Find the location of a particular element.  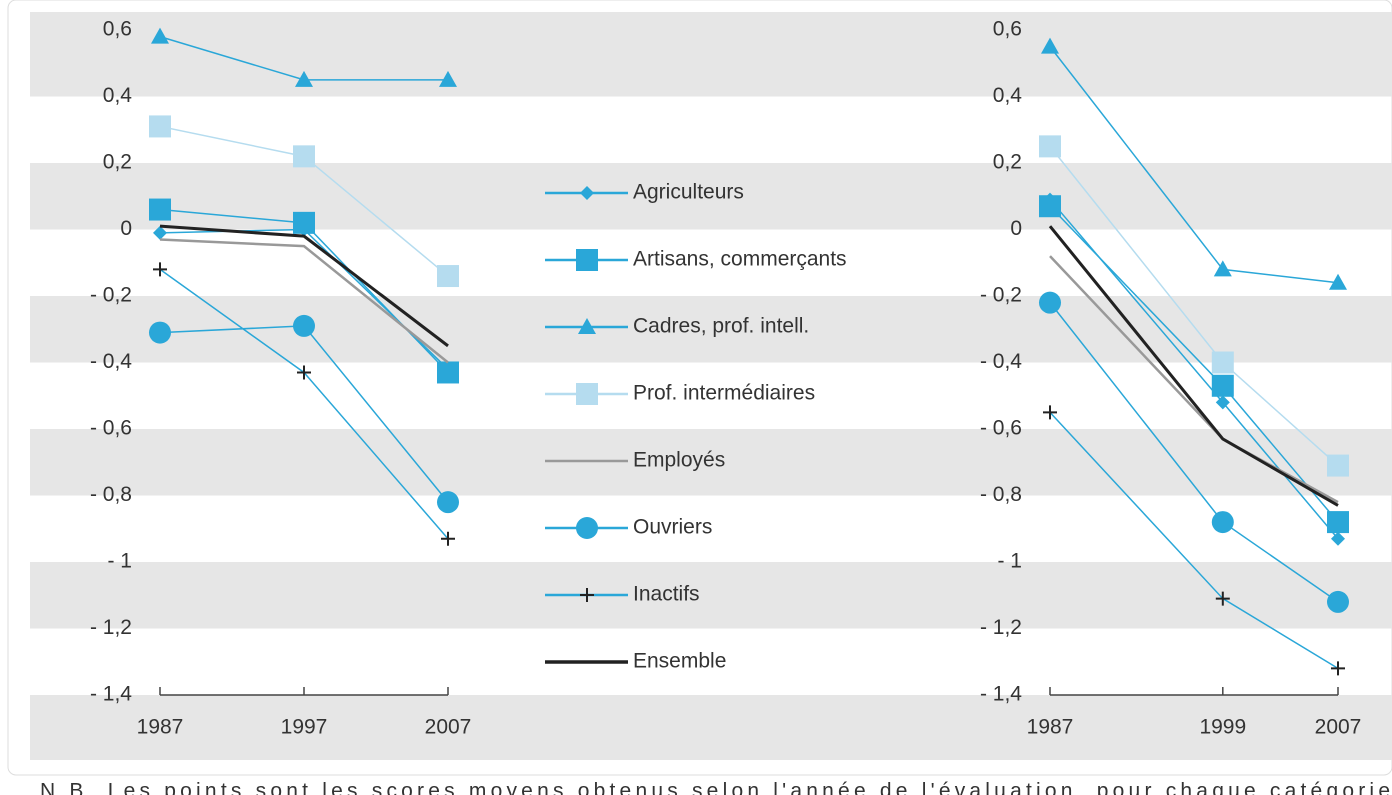

x-tick-label: 1997 is located at coordinates (304, 727).